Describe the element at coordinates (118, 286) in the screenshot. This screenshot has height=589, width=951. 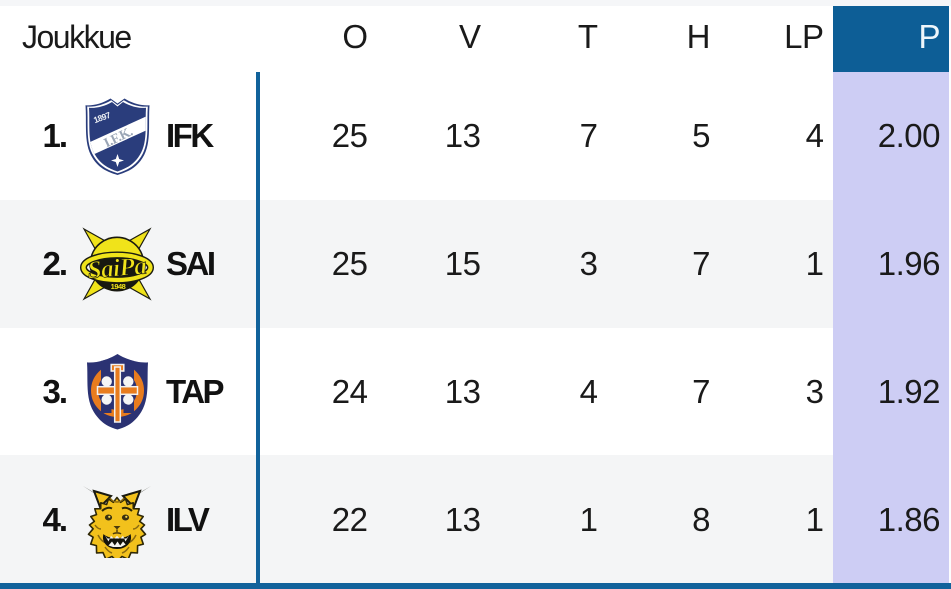
I see `svg-text: 1948` at that location.